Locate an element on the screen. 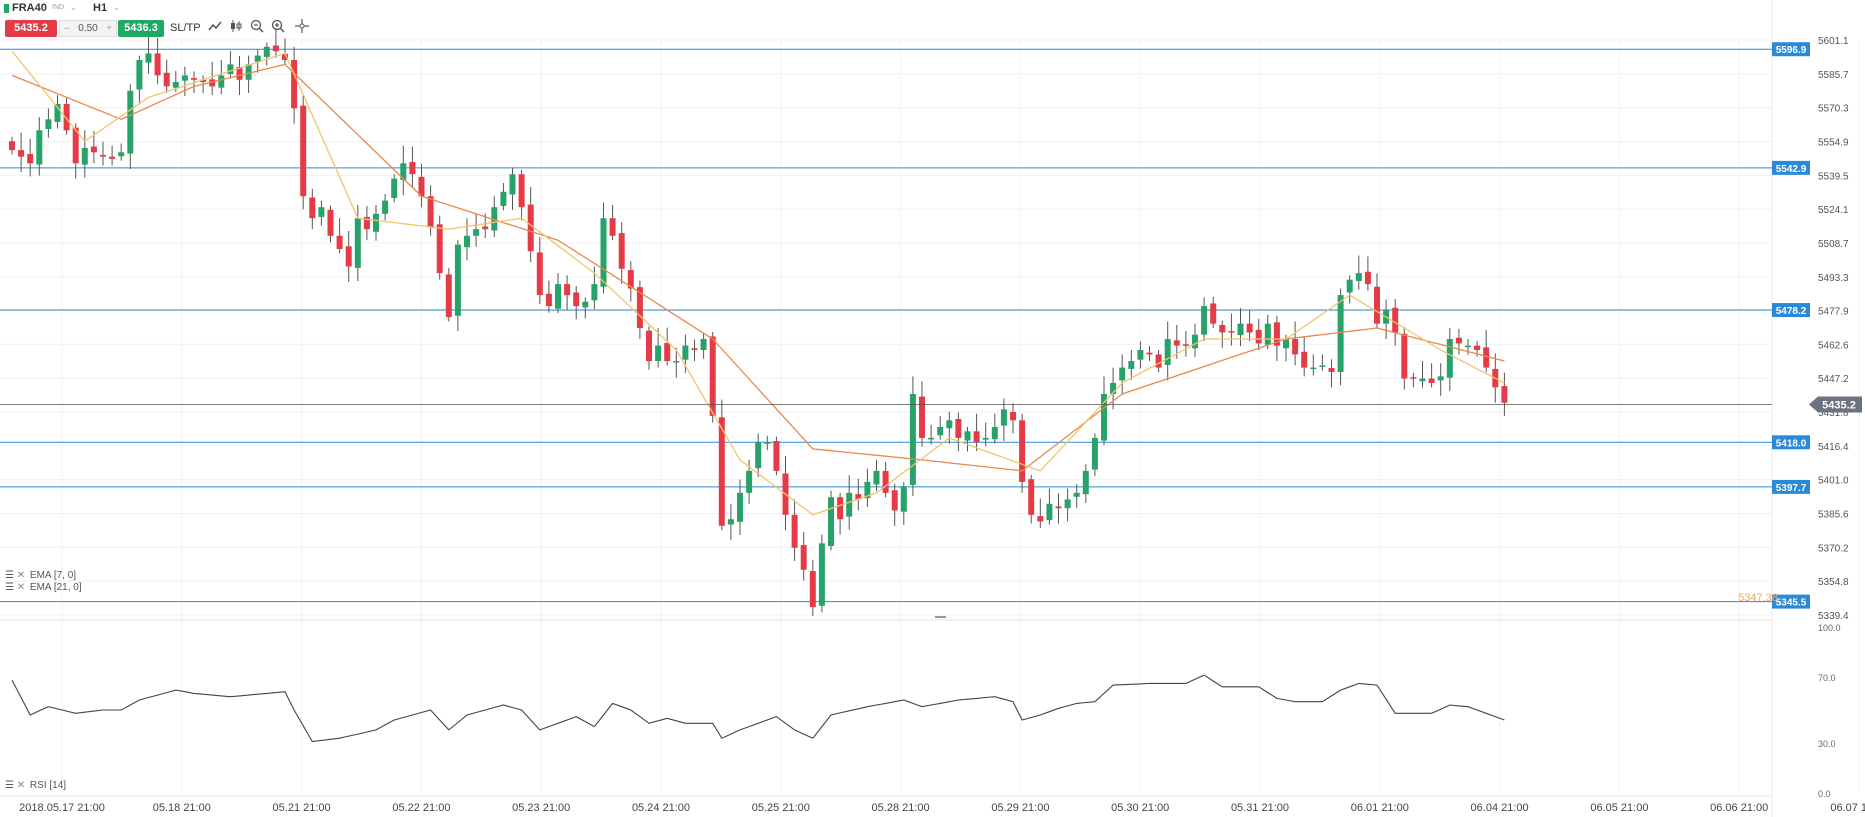 The height and width of the screenshot is (817, 1865). time-tick-label: 05.23 21:00 is located at coordinates (541, 808).